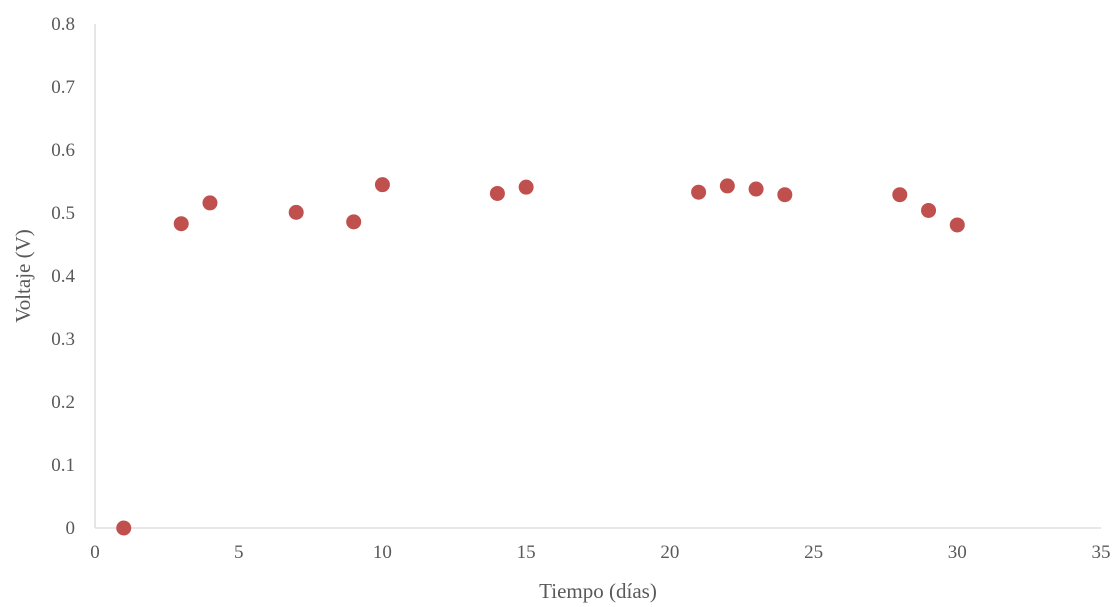 The width and height of the screenshot is (1117, 607). Describe the element at coordinates (382, 552) in the screenshot. I see `x-tick-label: 10` at that location.